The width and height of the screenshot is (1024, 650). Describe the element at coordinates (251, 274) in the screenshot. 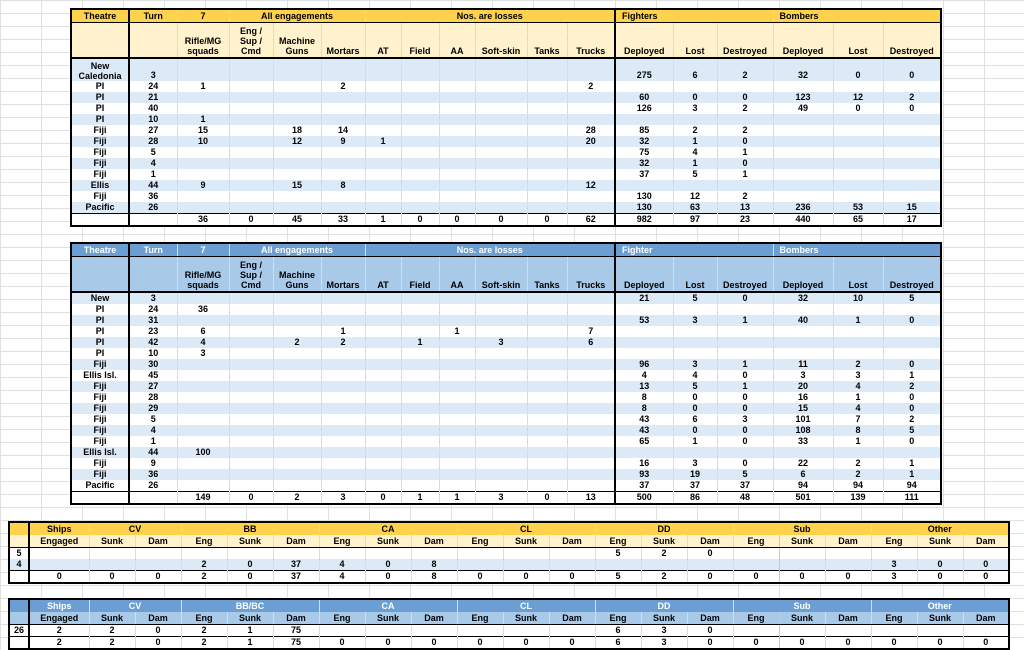

I see `column-header: Eng / Sup / Cmd` at that location.